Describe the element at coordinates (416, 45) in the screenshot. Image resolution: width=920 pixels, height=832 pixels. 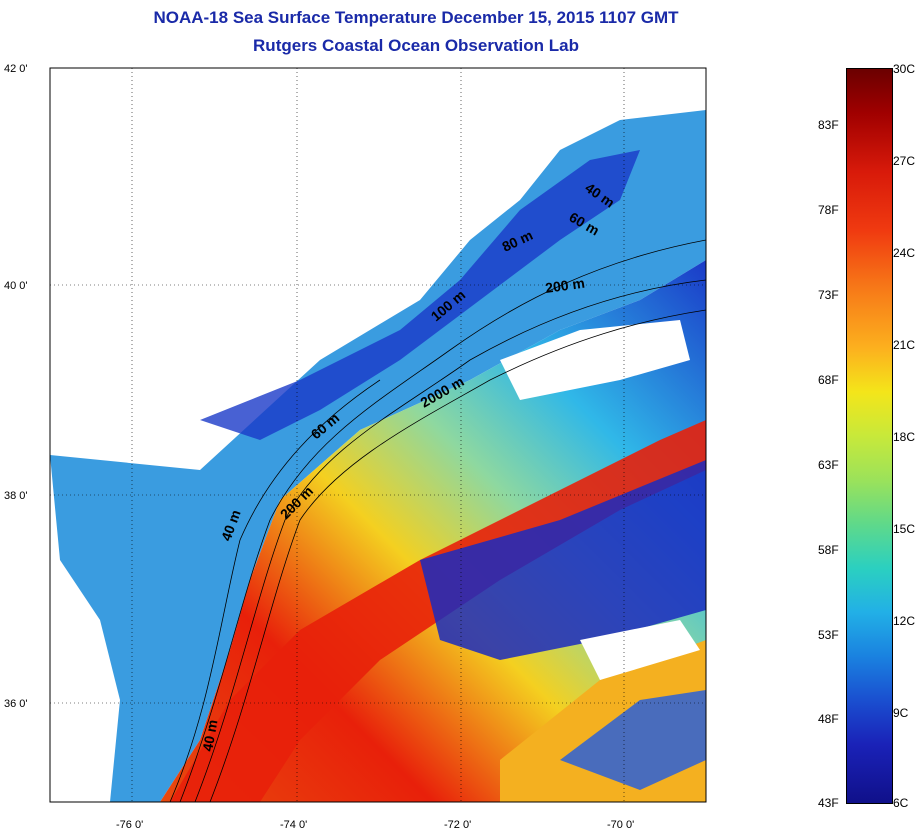
I see `map-subtitle: Rutgers Coastal Ocean Observation Lab` at that location.